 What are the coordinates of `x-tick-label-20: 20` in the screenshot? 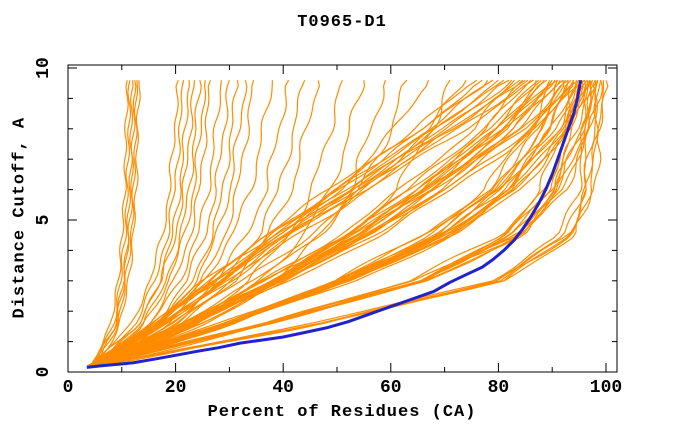 It's located at (175, 388).